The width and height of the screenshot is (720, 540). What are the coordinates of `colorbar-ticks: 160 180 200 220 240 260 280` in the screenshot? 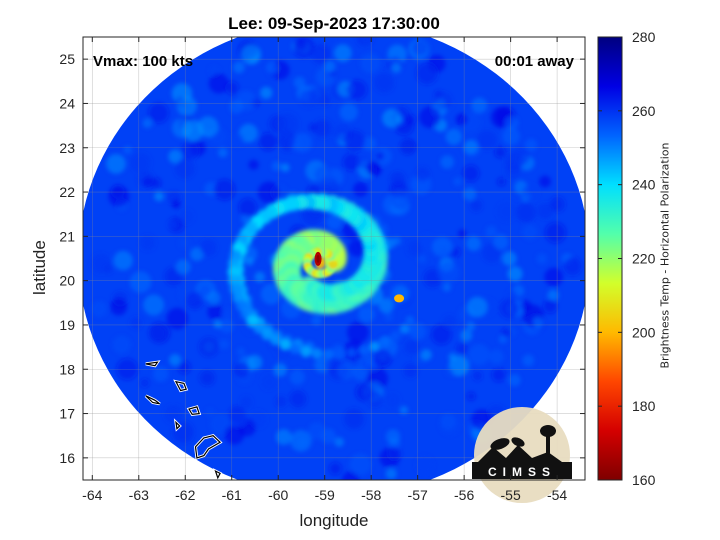 It's located at (627, 258).